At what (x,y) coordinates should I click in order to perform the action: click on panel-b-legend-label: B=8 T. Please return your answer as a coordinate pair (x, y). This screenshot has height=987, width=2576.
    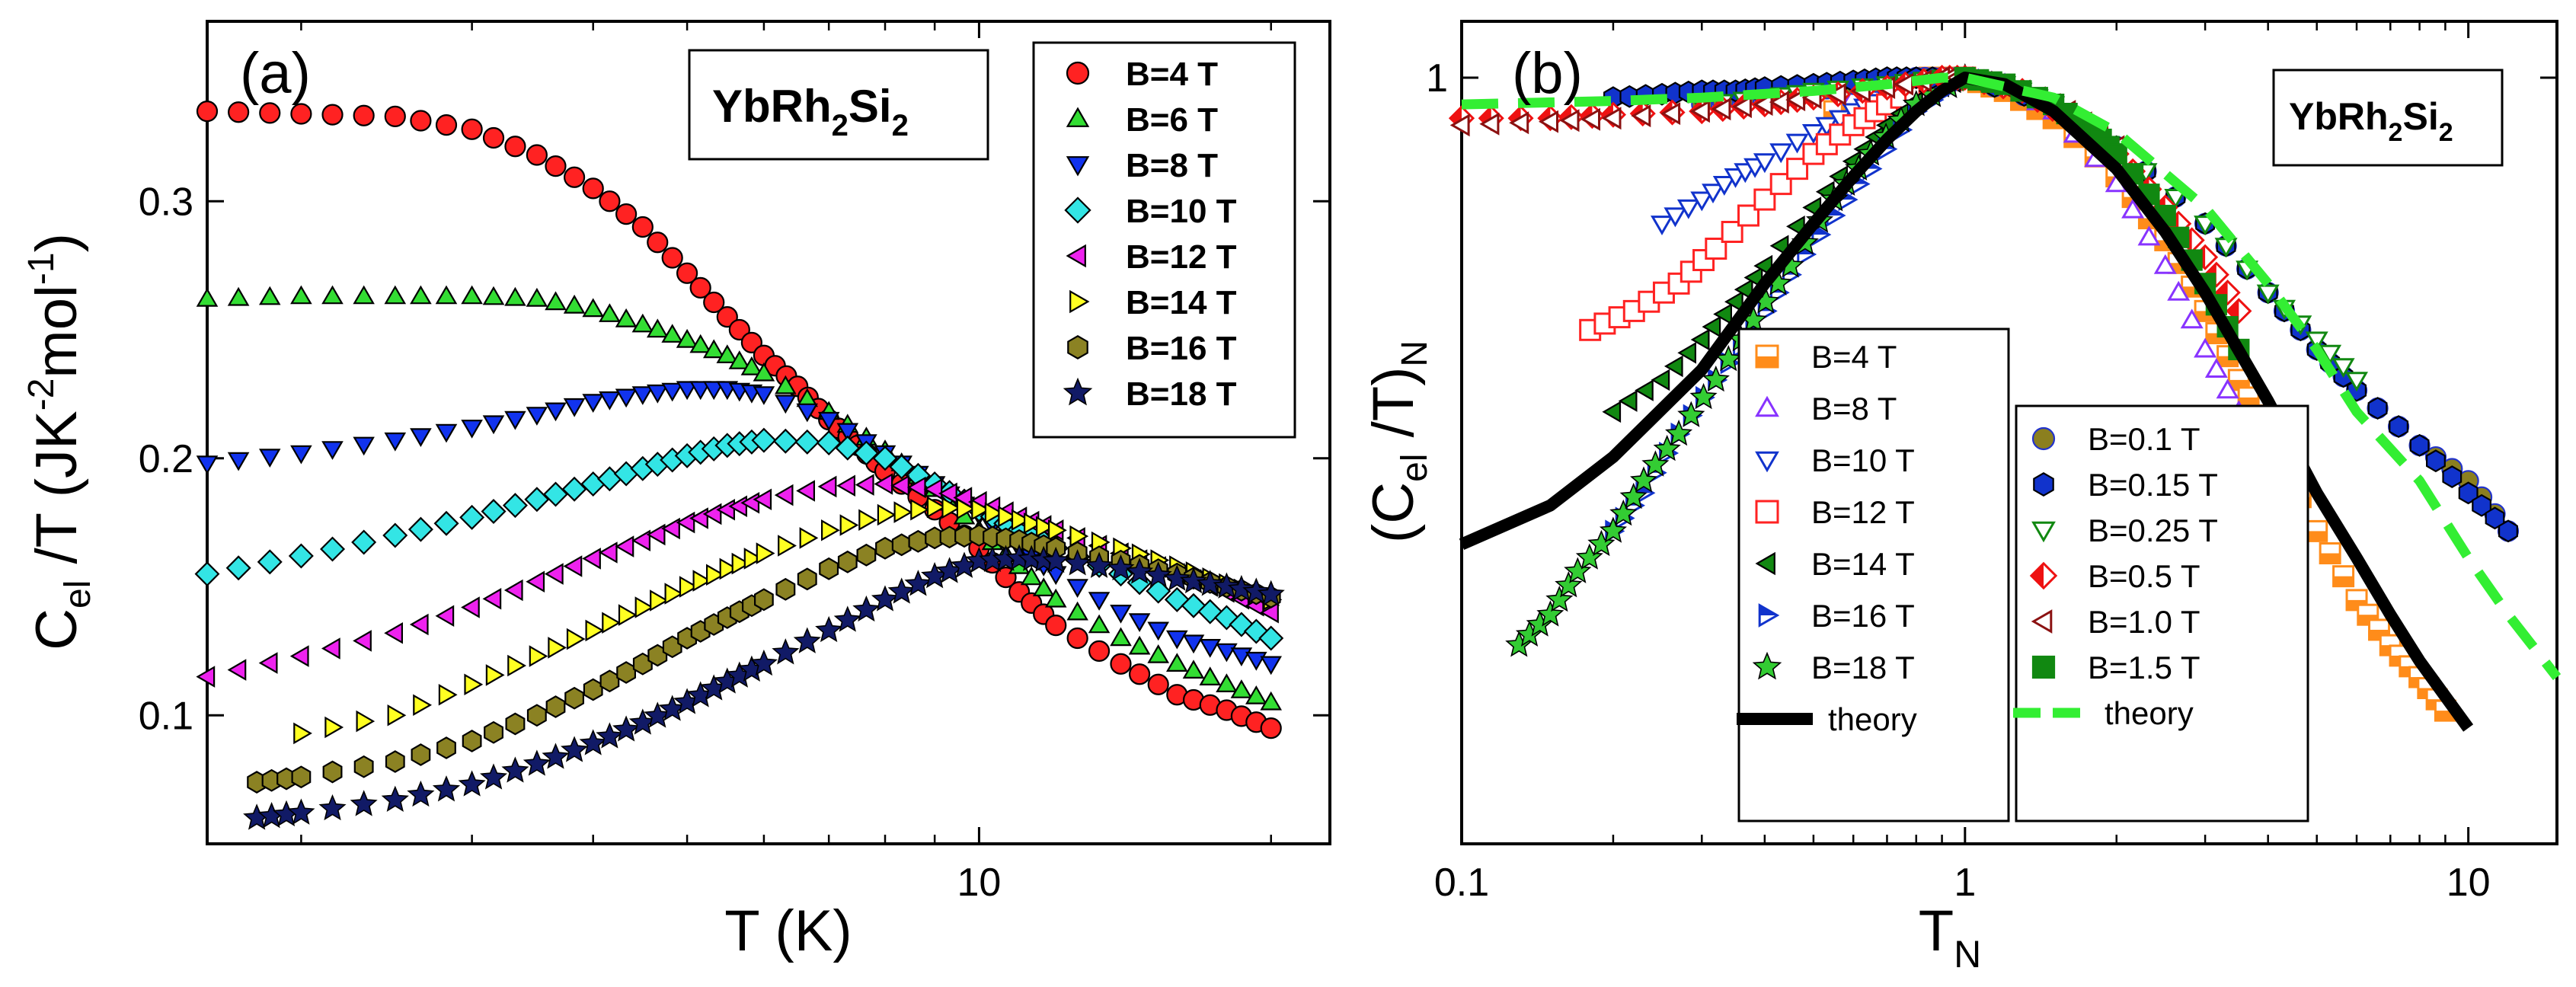
    Looking at the image, I should click on (1854, 408).